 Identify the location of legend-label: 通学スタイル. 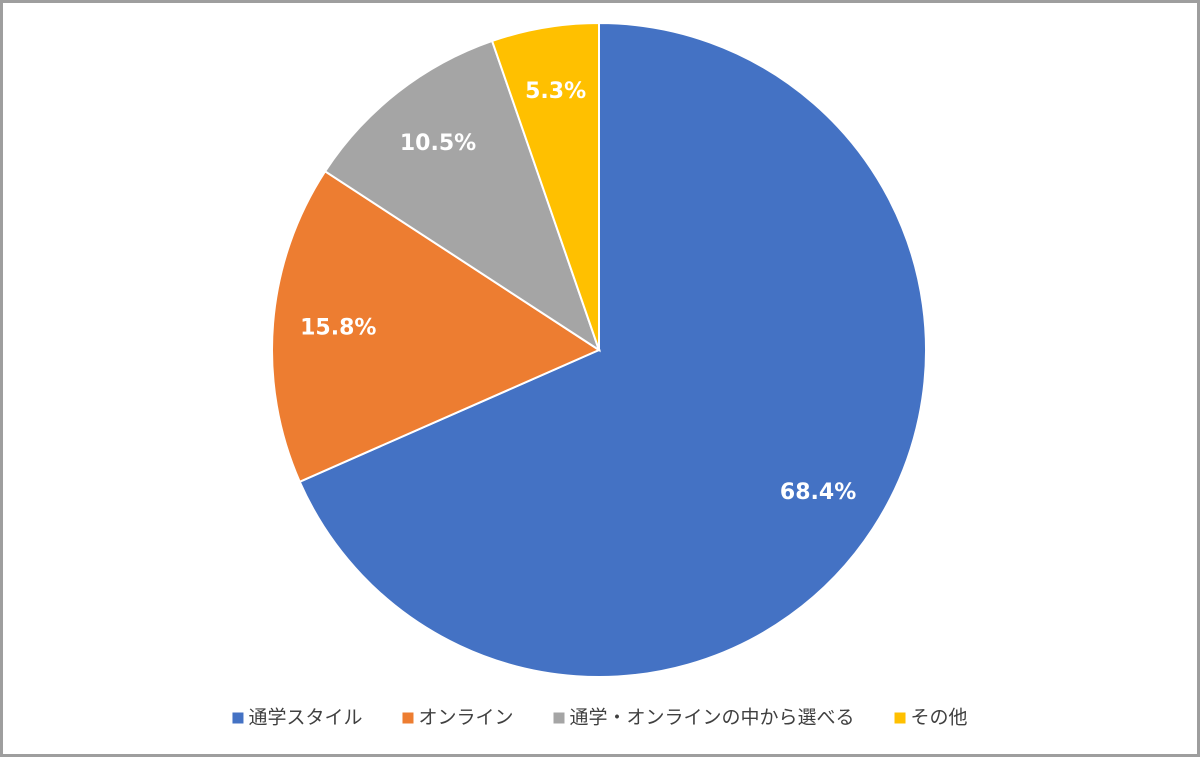
(305, 718).